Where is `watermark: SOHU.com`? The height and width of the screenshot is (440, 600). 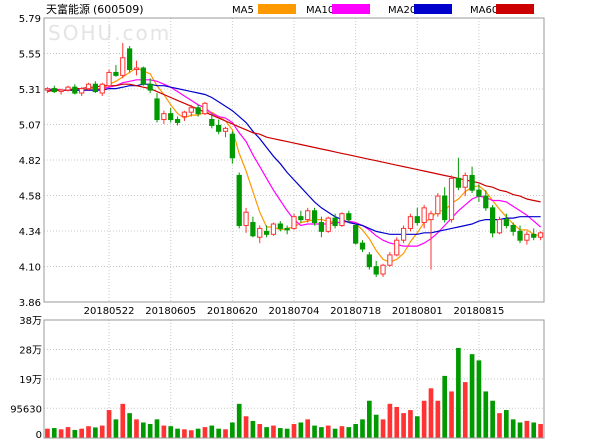
watermark: SOHU.com is located at coordinates (109, 33).